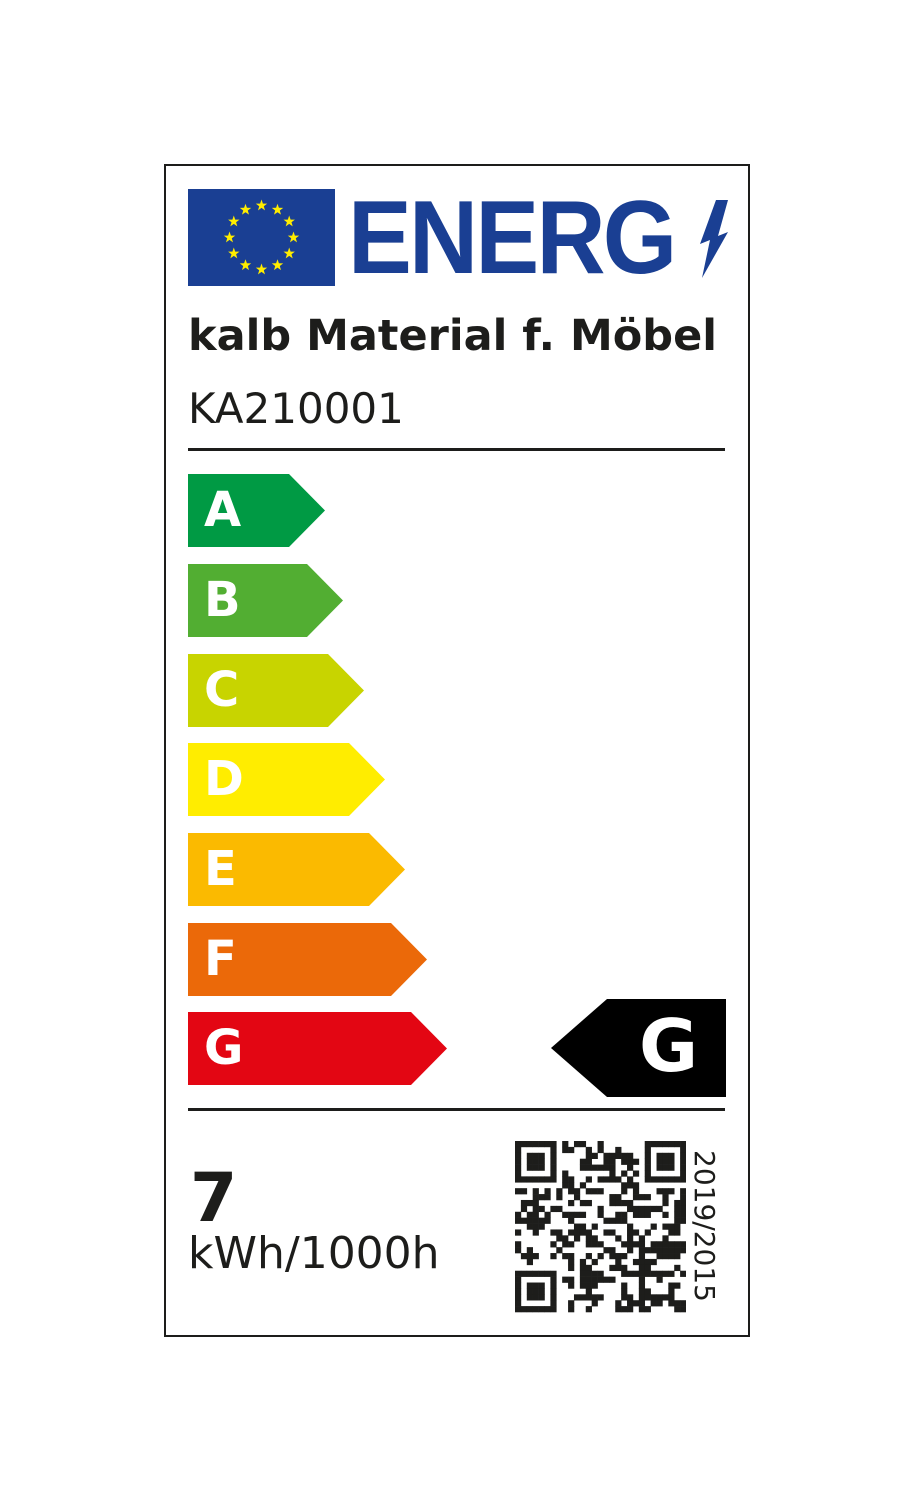 The image size is (913, 1500). What do you see at coordinates (600, 1227) in the screenshot?
I see `qr-code-icon` at bounding box center [600, 1227].